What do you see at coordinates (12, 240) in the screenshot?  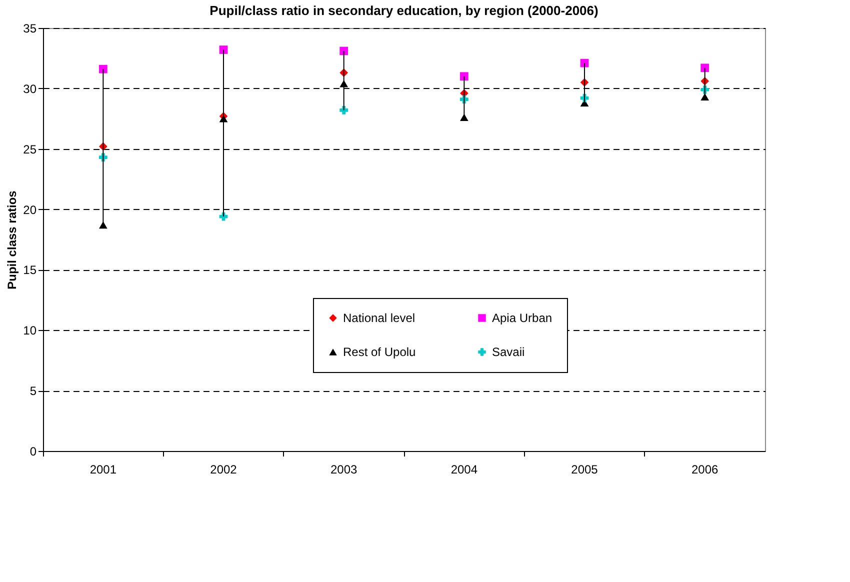 I see `y-axis-title: Pupil class ratios` at bounding box center [12, 240].